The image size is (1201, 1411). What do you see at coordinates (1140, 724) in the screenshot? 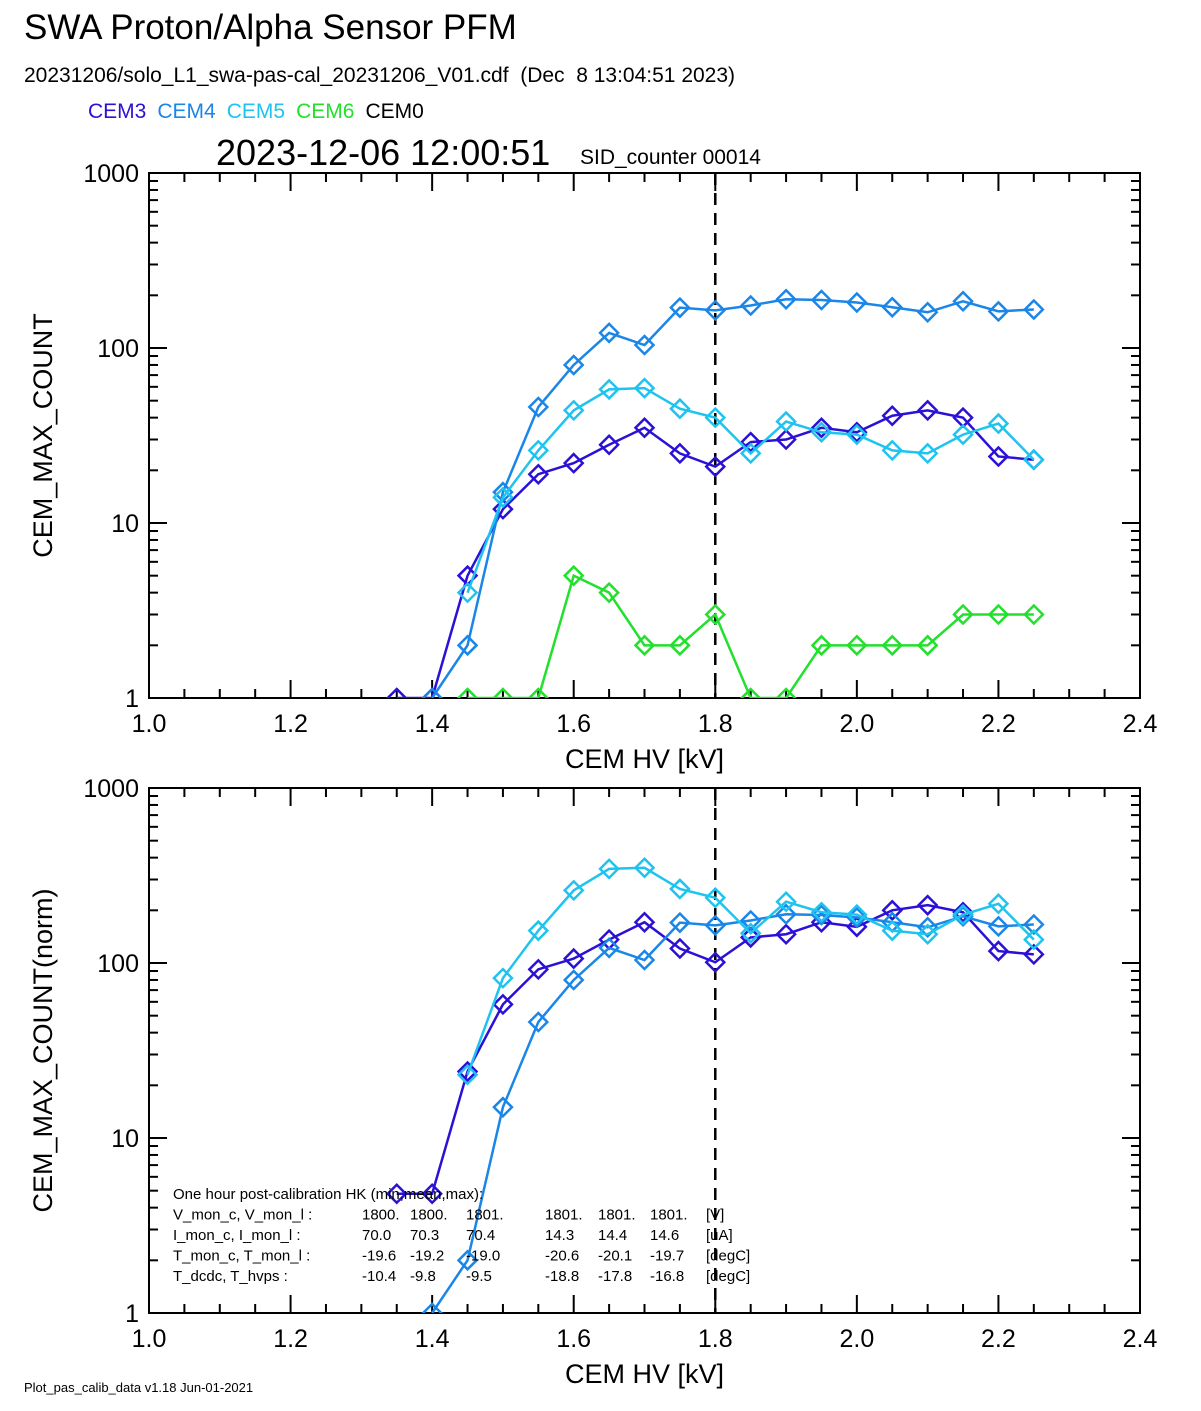
I see `x-tick-label: 2.4` at bounding box center [1140, 724].